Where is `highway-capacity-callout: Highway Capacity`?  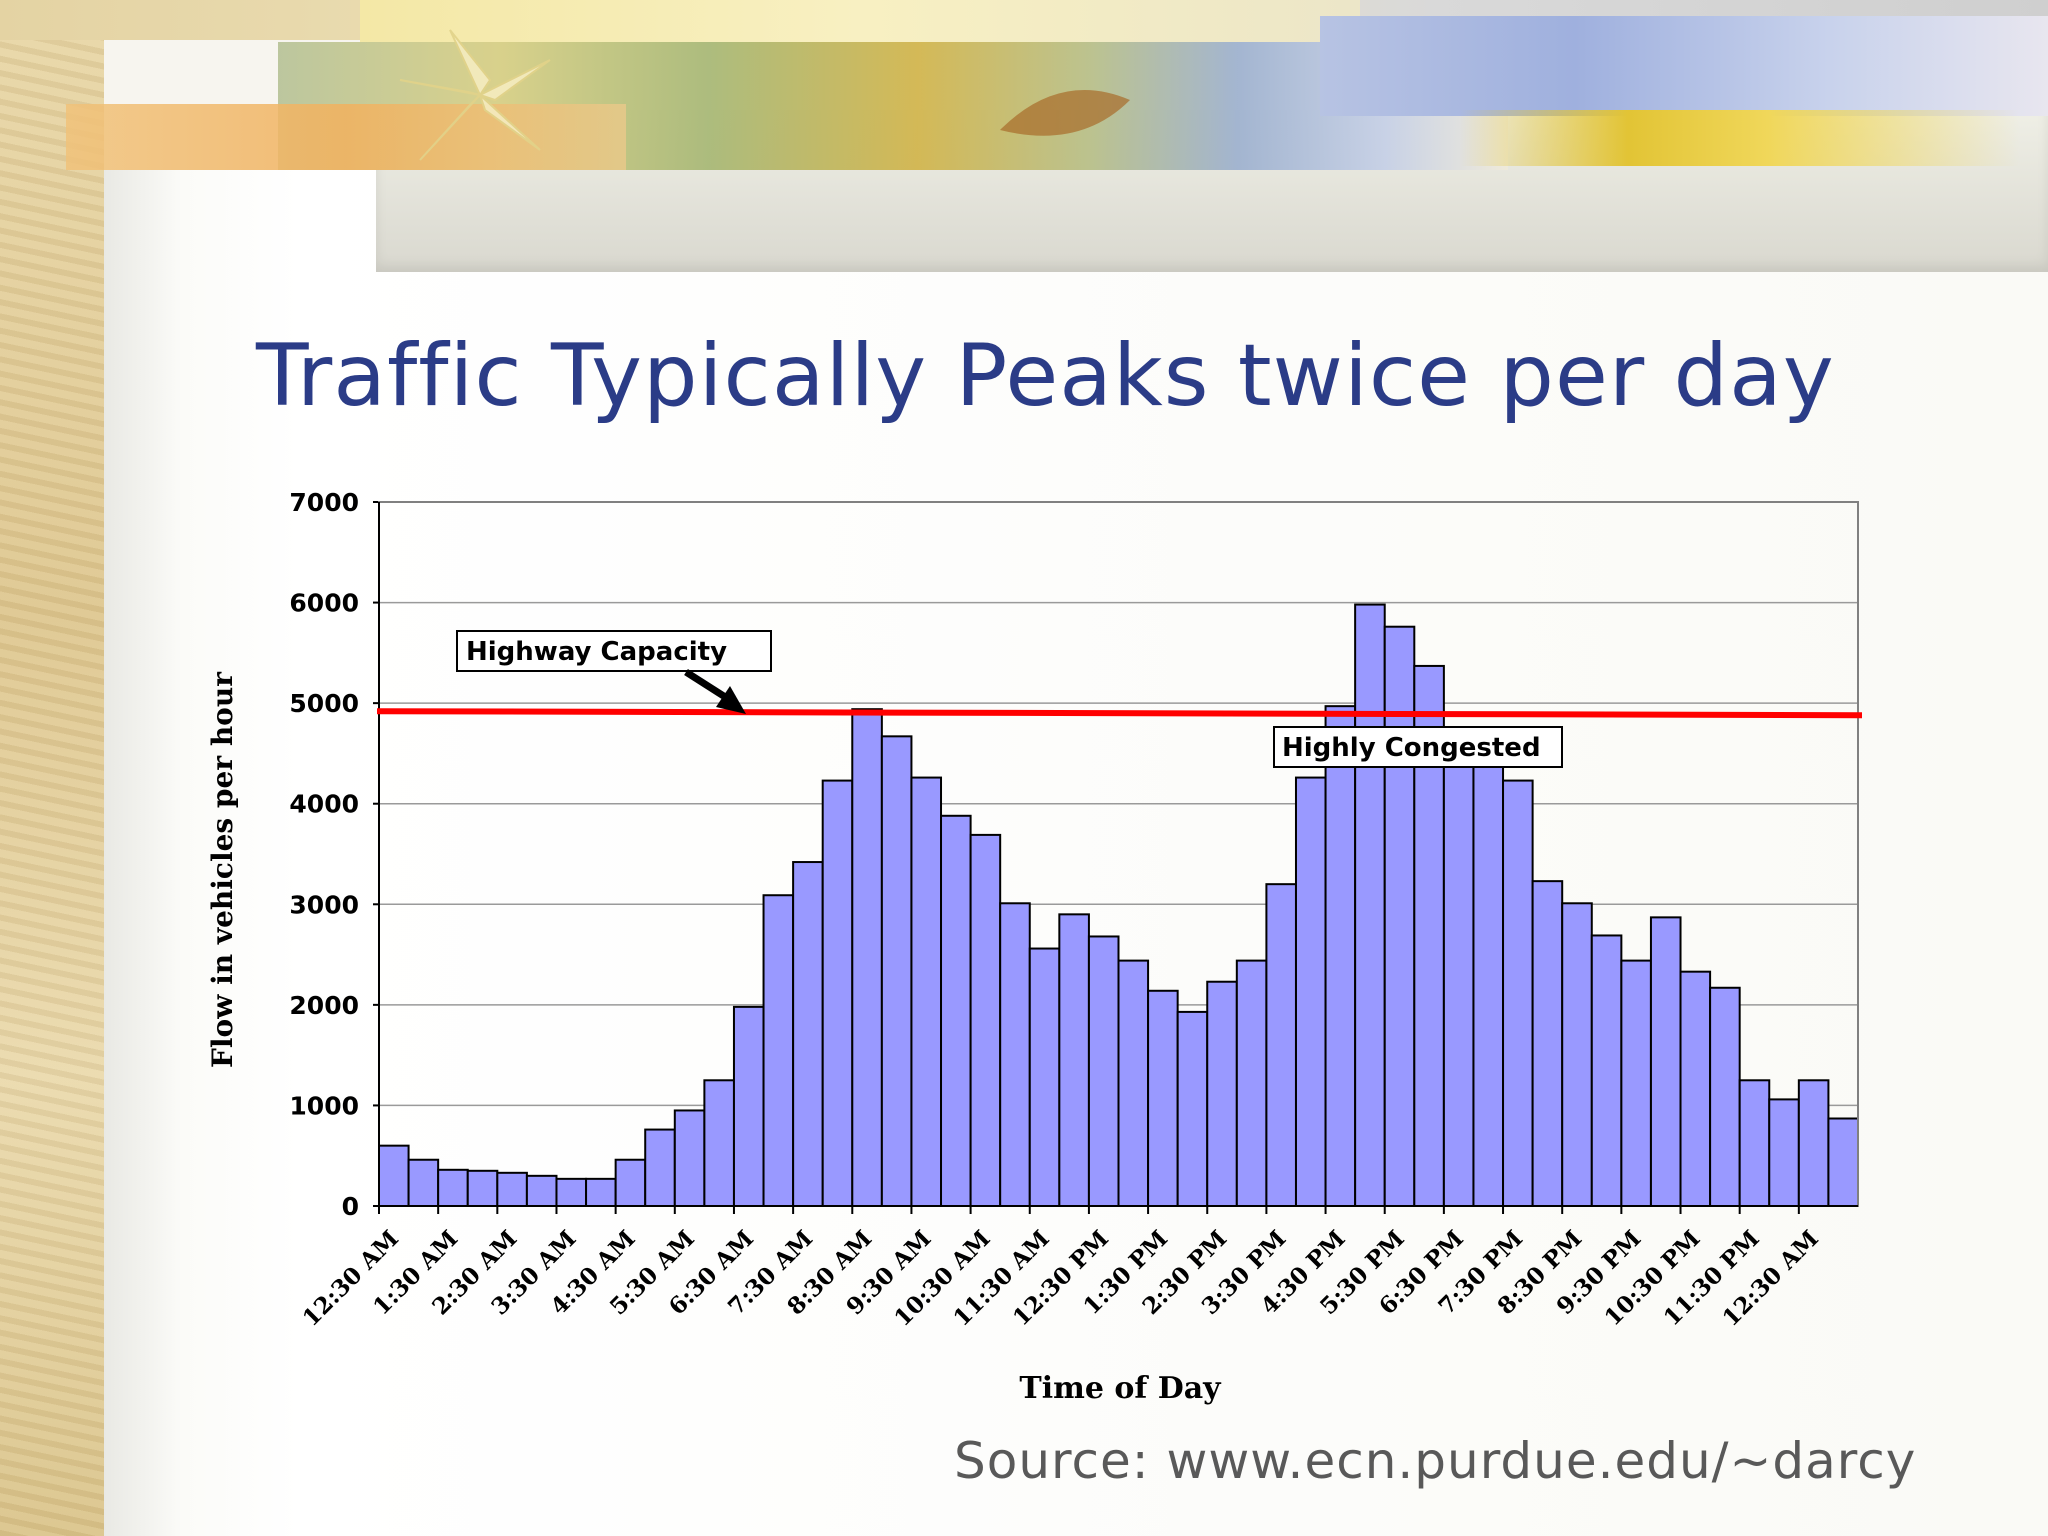 highway-capacity-callout: Highway Capacity is located at coordinates (614, 672).